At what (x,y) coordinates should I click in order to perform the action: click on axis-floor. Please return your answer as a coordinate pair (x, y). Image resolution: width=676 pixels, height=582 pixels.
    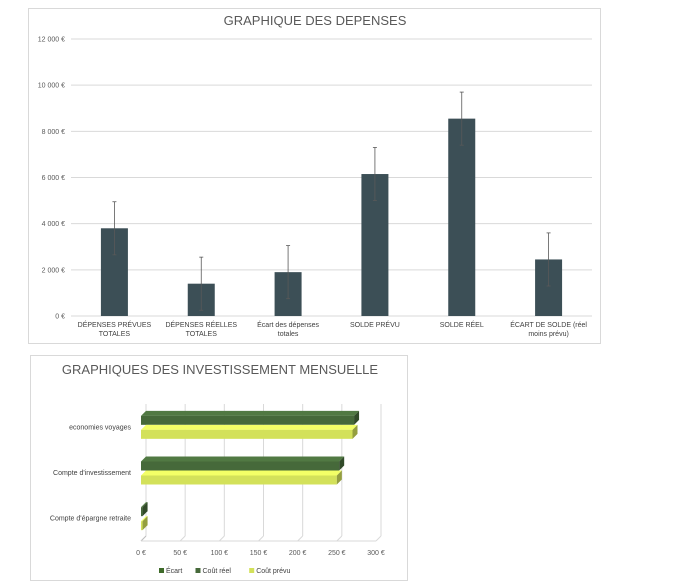
    Looking at the image, I should click on (143, 538).